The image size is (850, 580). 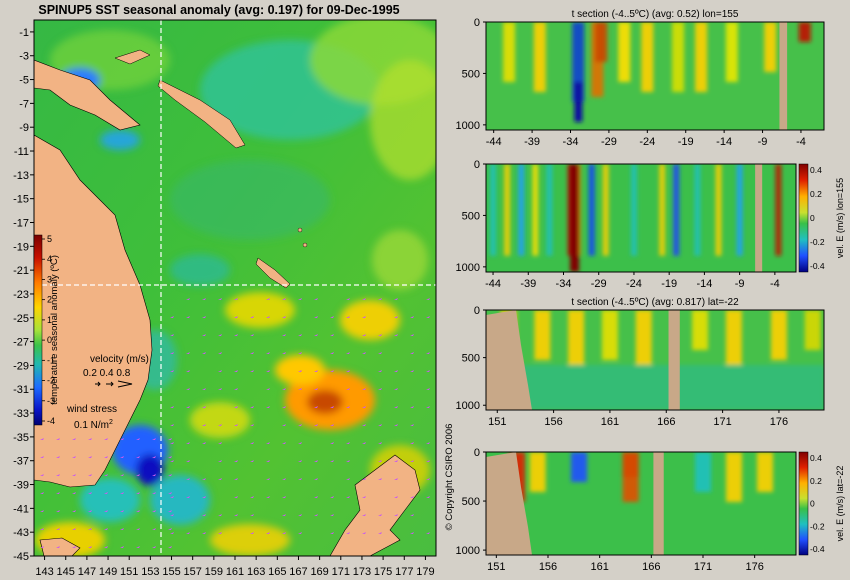 I want to click on colorbar-tick-4: 1, so click(x=49, y=320).